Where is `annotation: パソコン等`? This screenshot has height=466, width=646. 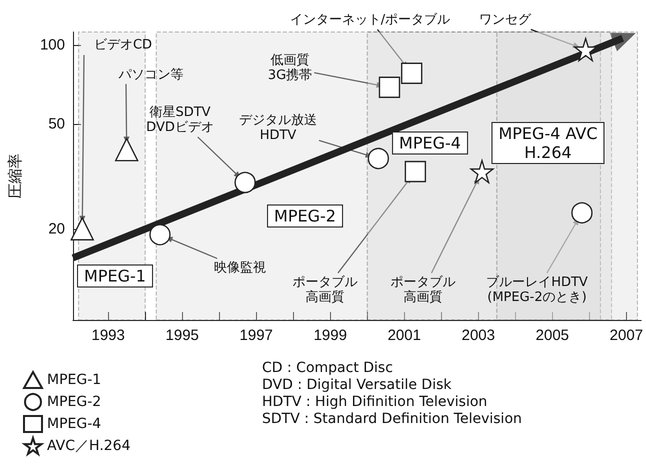 annotation: パソコン等 is located at coordinates (151, 75).